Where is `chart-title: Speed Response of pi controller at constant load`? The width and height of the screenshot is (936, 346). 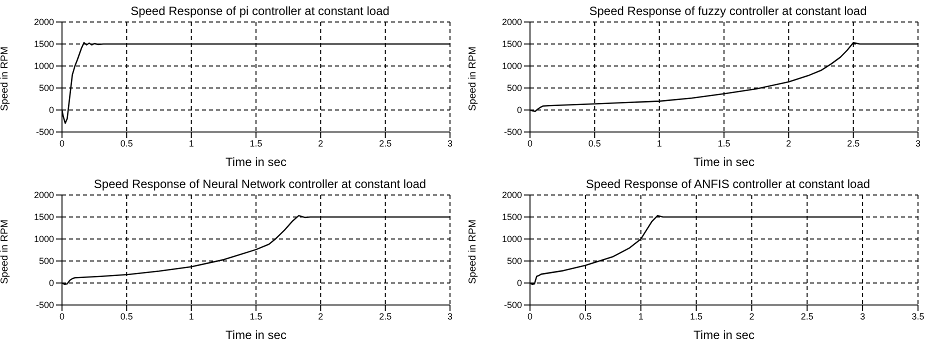 chart-title: Speed Response of pi controller at constant load is located at coordinates (260, 11).